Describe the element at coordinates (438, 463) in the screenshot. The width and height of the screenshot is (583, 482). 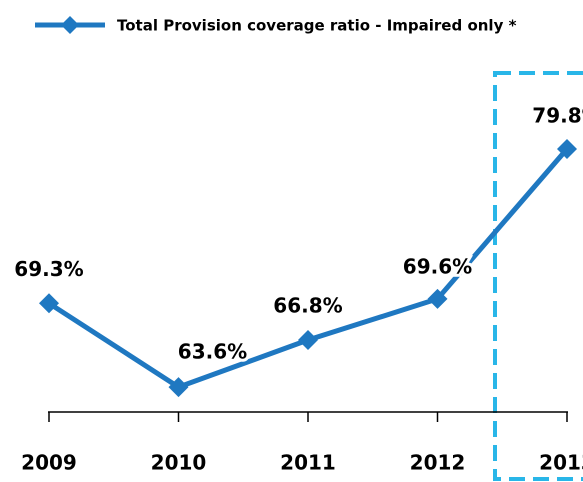
I see `x-tick-label: 2012` at that location.